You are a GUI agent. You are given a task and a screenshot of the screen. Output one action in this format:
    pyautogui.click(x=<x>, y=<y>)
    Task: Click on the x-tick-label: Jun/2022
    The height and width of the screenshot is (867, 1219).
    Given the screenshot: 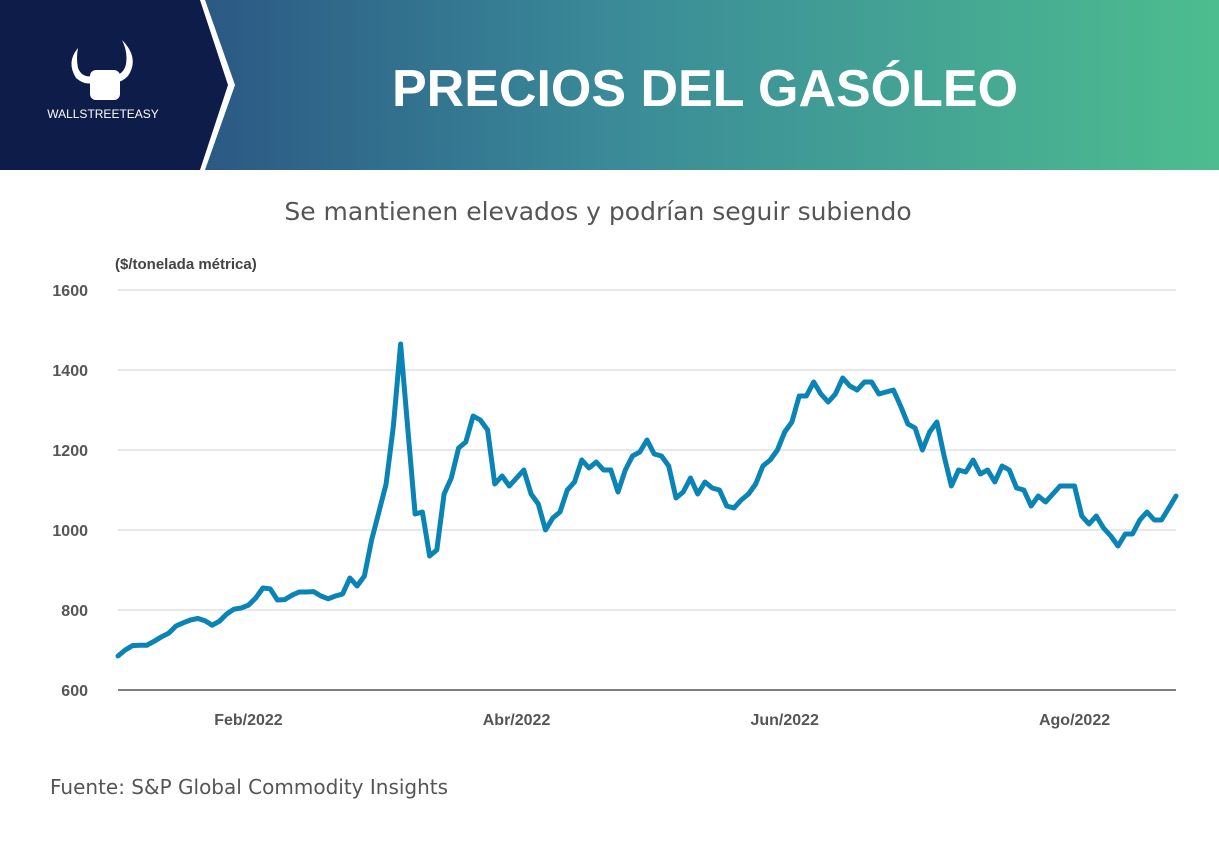 What is the action you would take?
    pyautogui.click(x=784, y=720)
    